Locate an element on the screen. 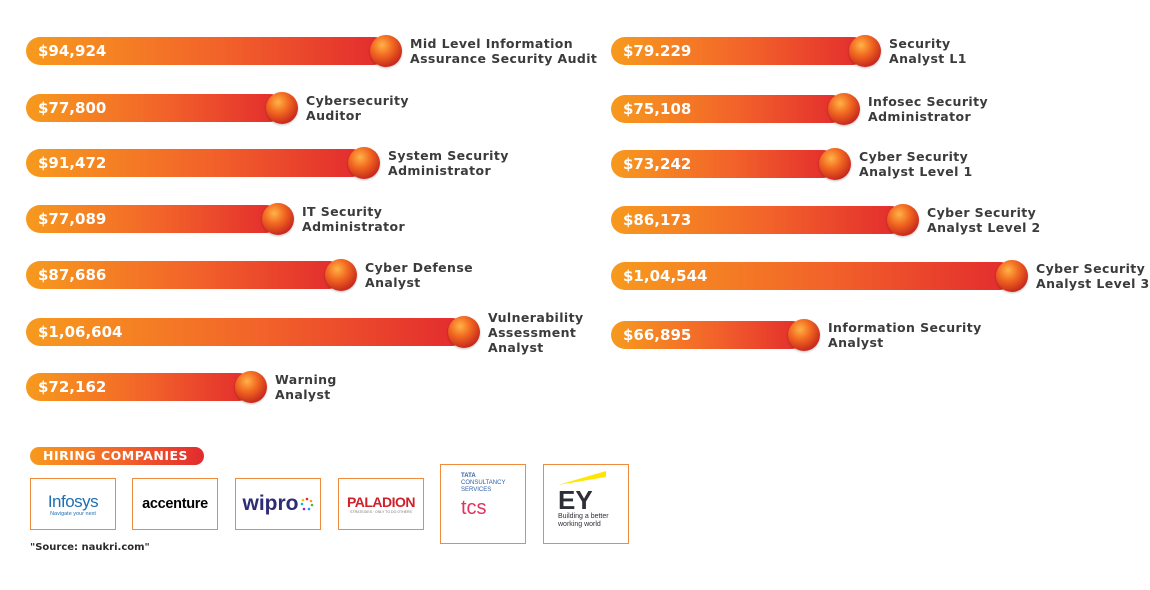 The height and width of the screenshot is (590, 1150). job-title-label: Infosec Security Administrator is located at coordinates (928, 109).